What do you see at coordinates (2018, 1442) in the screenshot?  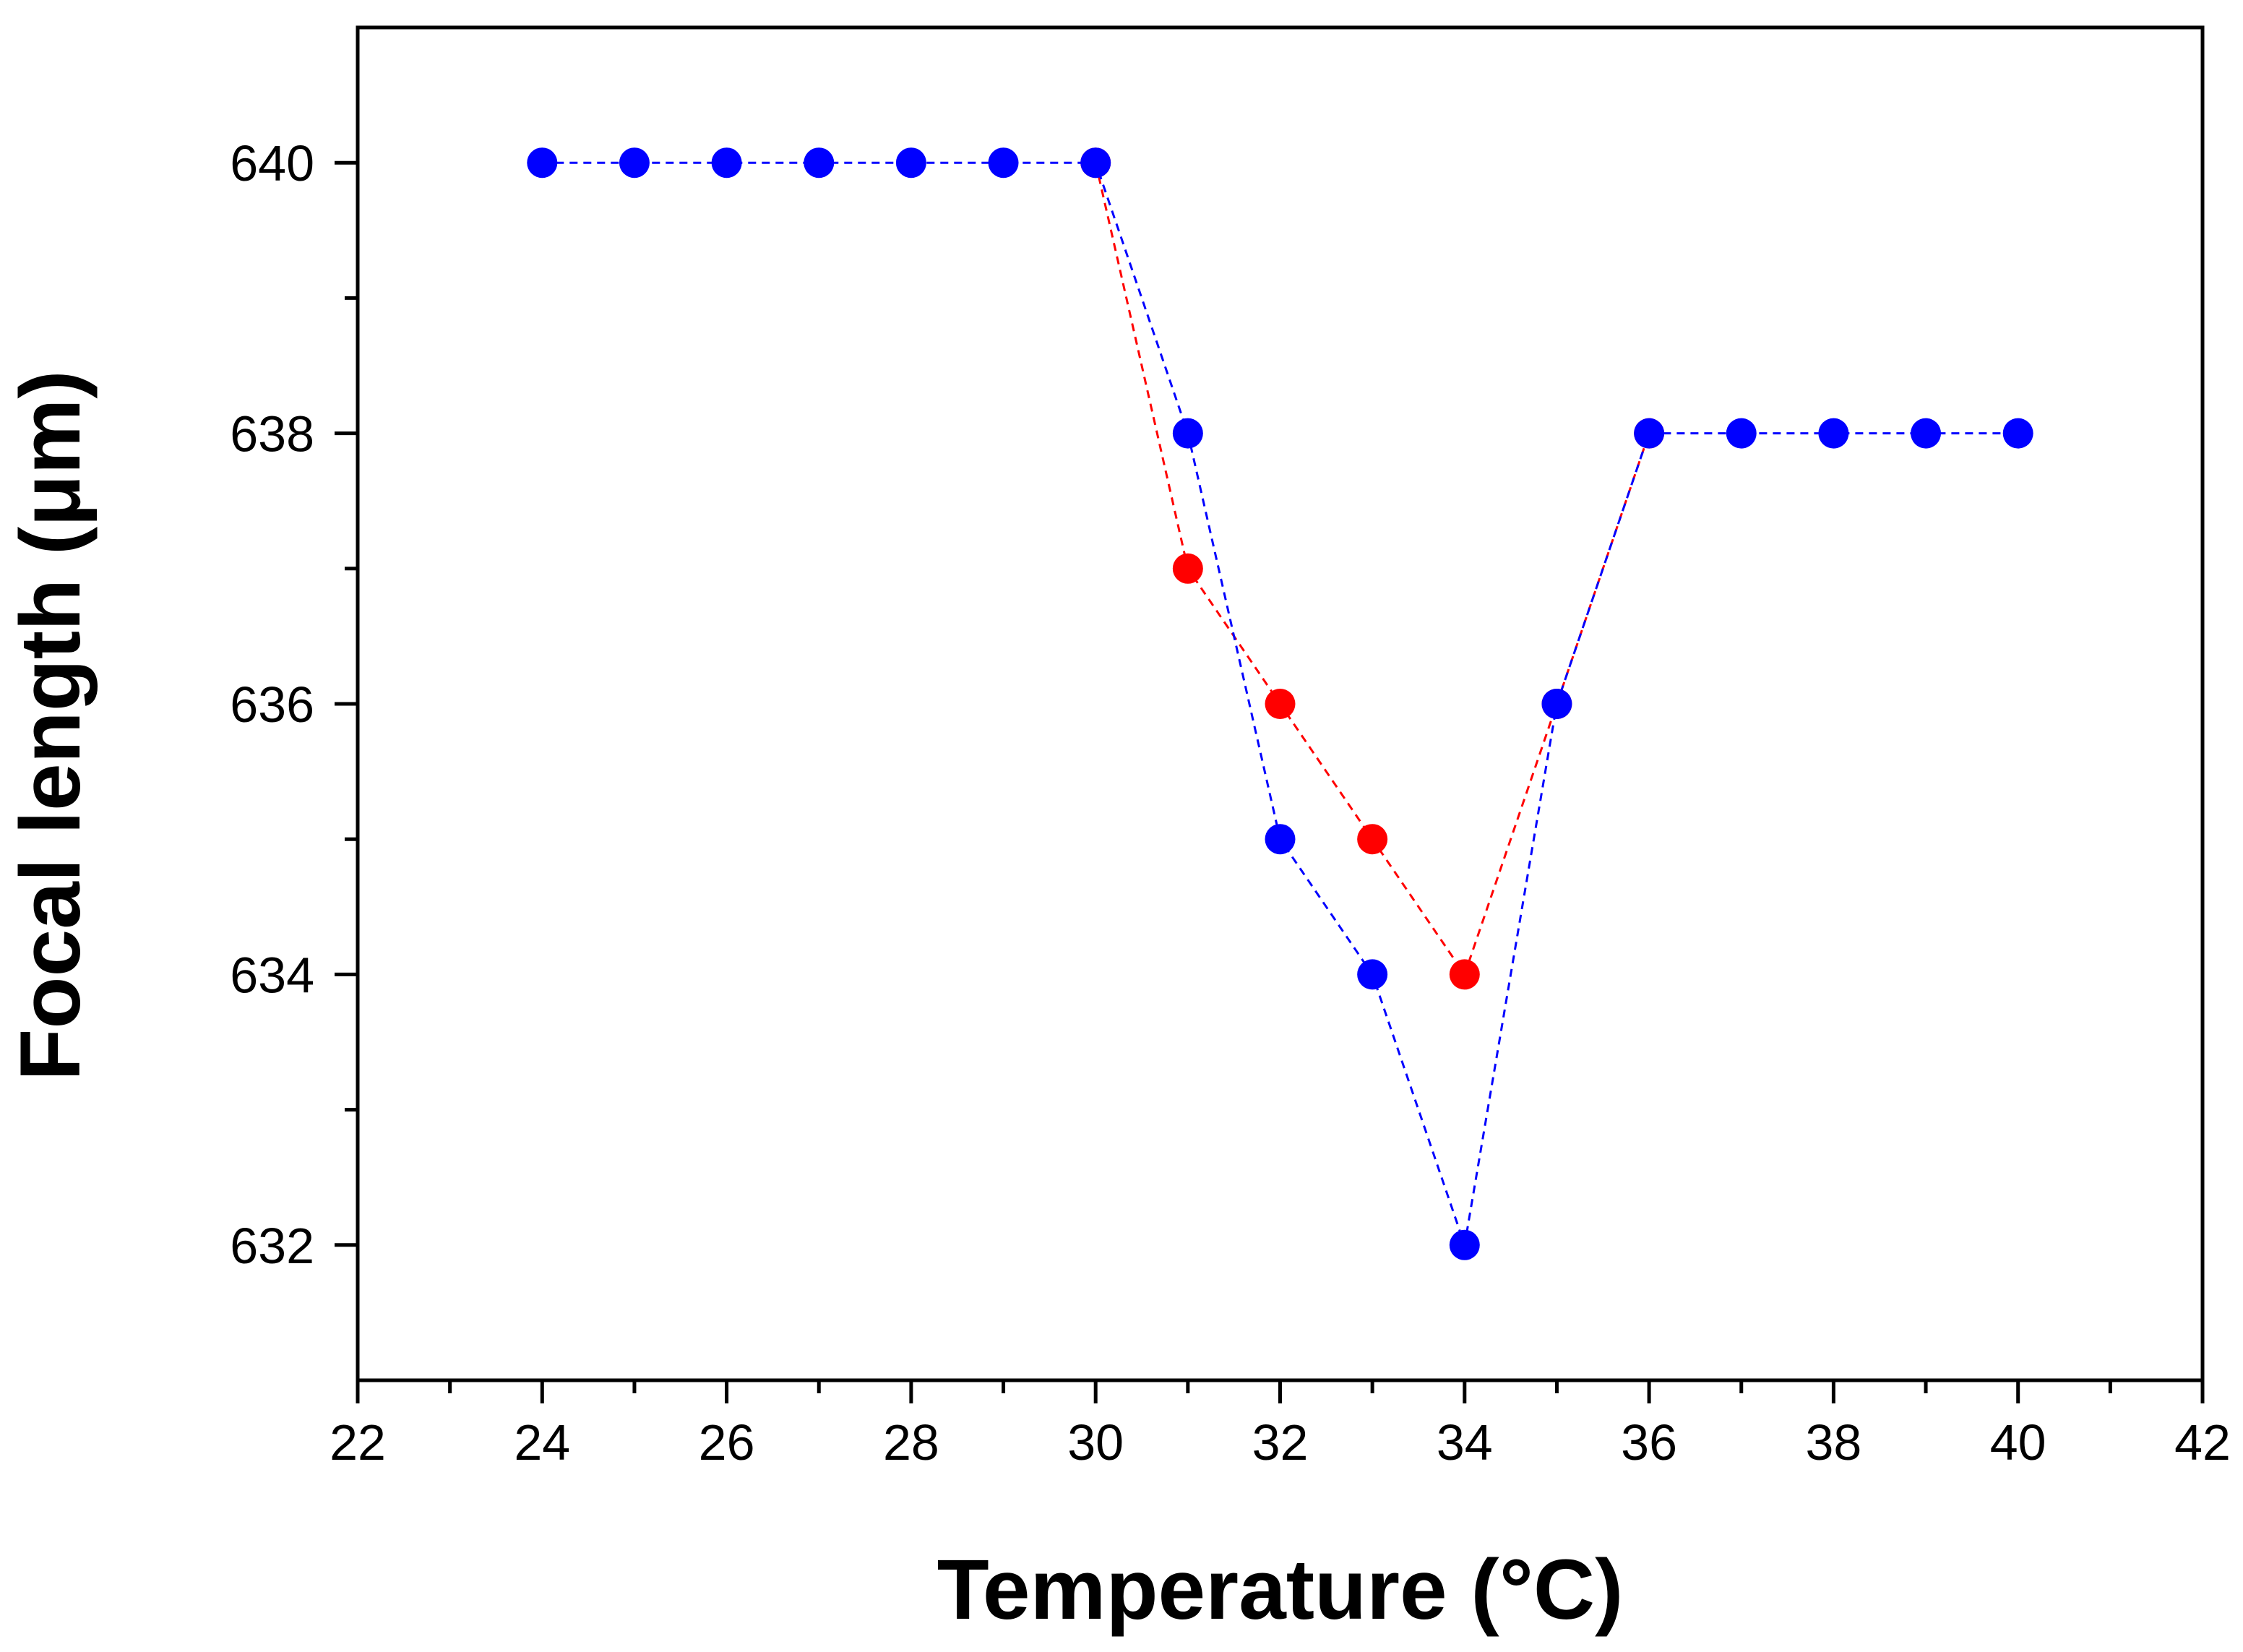 I see `x-tick-label: 40` at bounding box center [2018, 1442].